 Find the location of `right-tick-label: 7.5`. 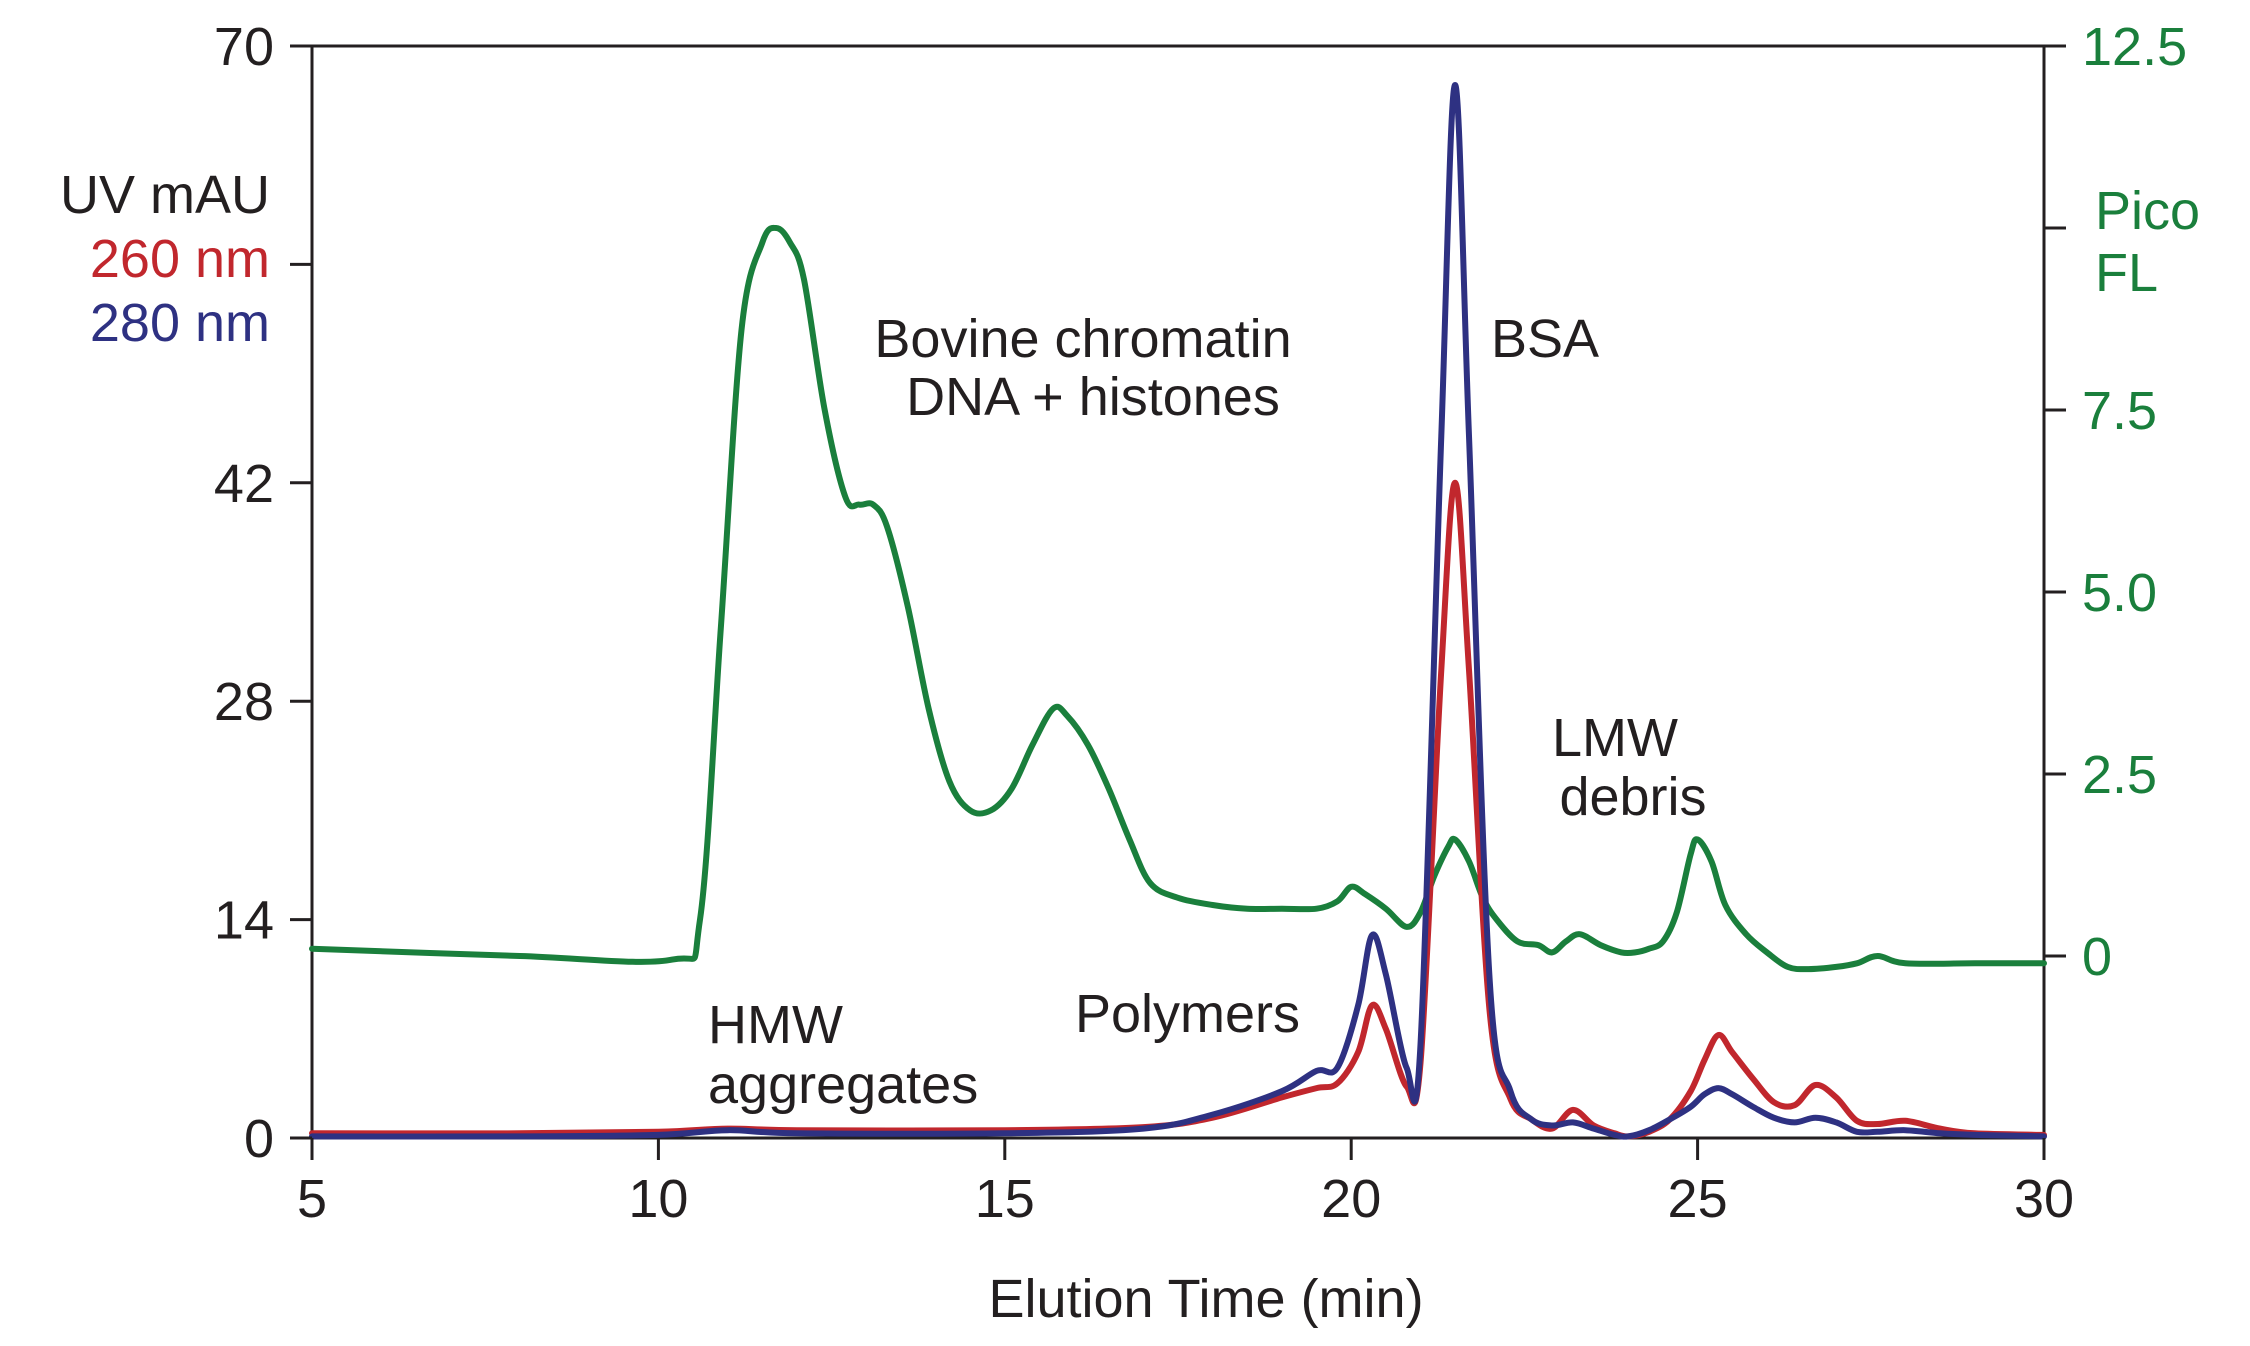

right-tick-label: 7.5 is located at coordinates (2119, 411).